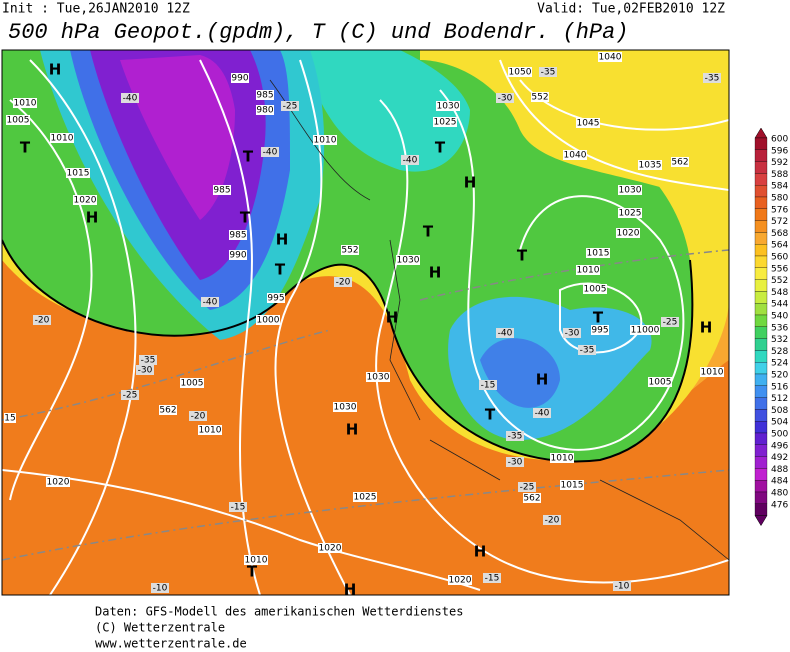 Image resolution: width=790 pixels, height=652 pixels. I want to click on colorbar-label: 512, so click(779, 399).